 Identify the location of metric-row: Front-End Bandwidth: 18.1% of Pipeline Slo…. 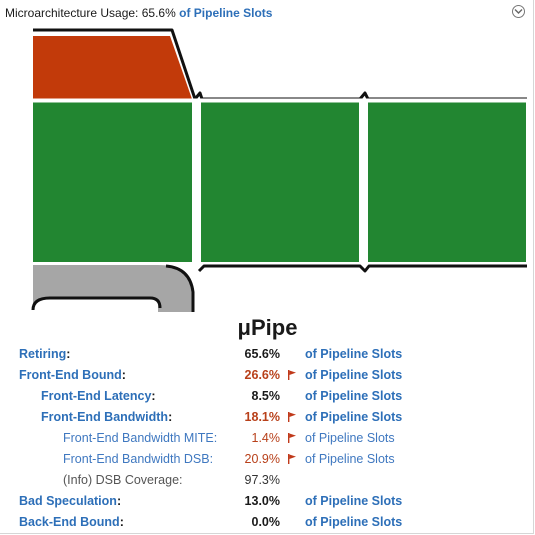
(267, 417).